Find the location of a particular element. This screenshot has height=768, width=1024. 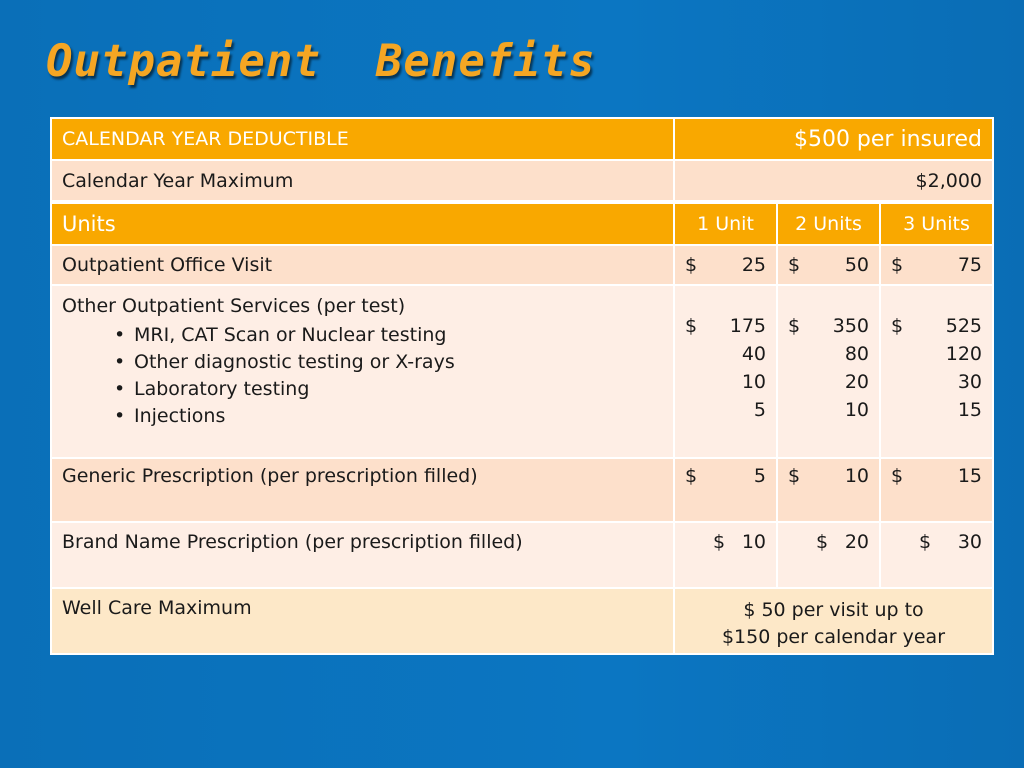

well-care-line1: $ 50 per visit up to is located at coordinates (833, 610).